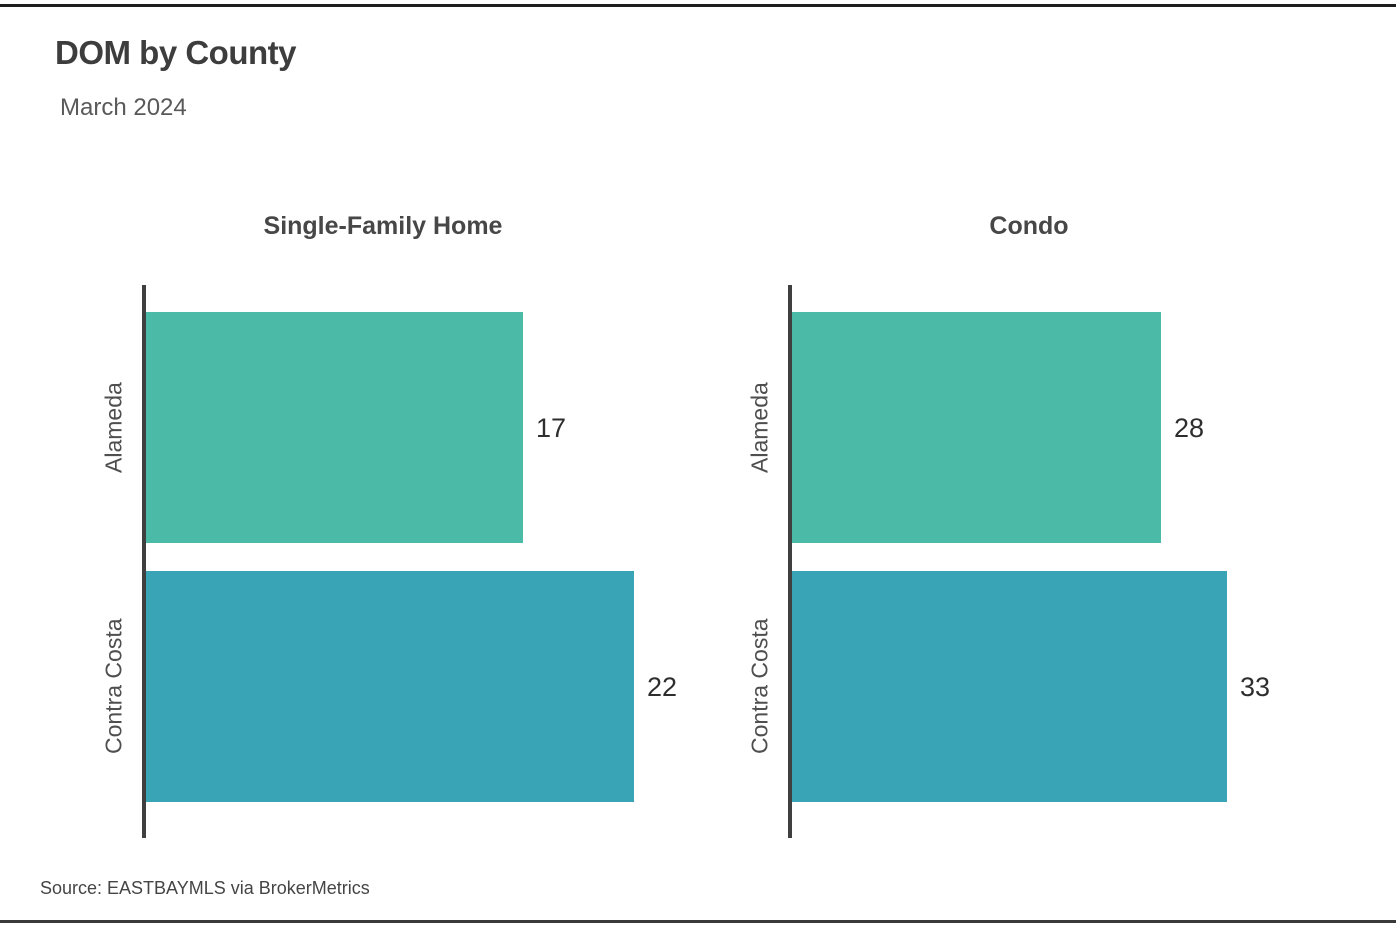 Image resolution: width=1396 pixels, height=934 pixels. Describe the element at coordinates (698, 5) in the screenshot. I see `top-rule` at that location.